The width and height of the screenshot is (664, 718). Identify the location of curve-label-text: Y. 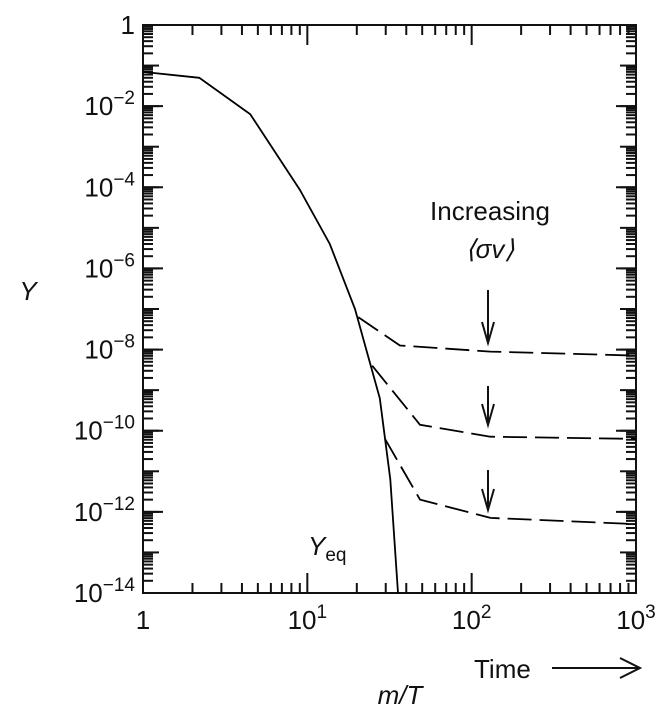
(317, 546).